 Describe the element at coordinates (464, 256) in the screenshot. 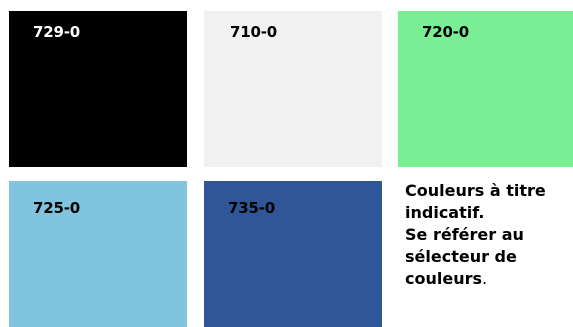

I see `disclaimer-line-2: Se référer au sélecteur de couleurs` at that location.